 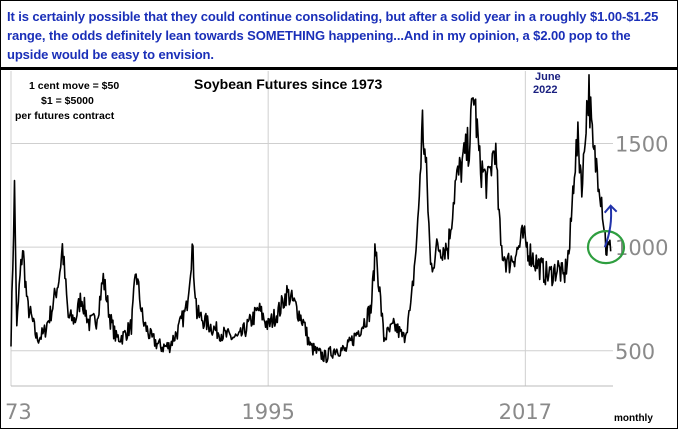 I want to click on frequency-label: monthly, so click(x=633, y=418).